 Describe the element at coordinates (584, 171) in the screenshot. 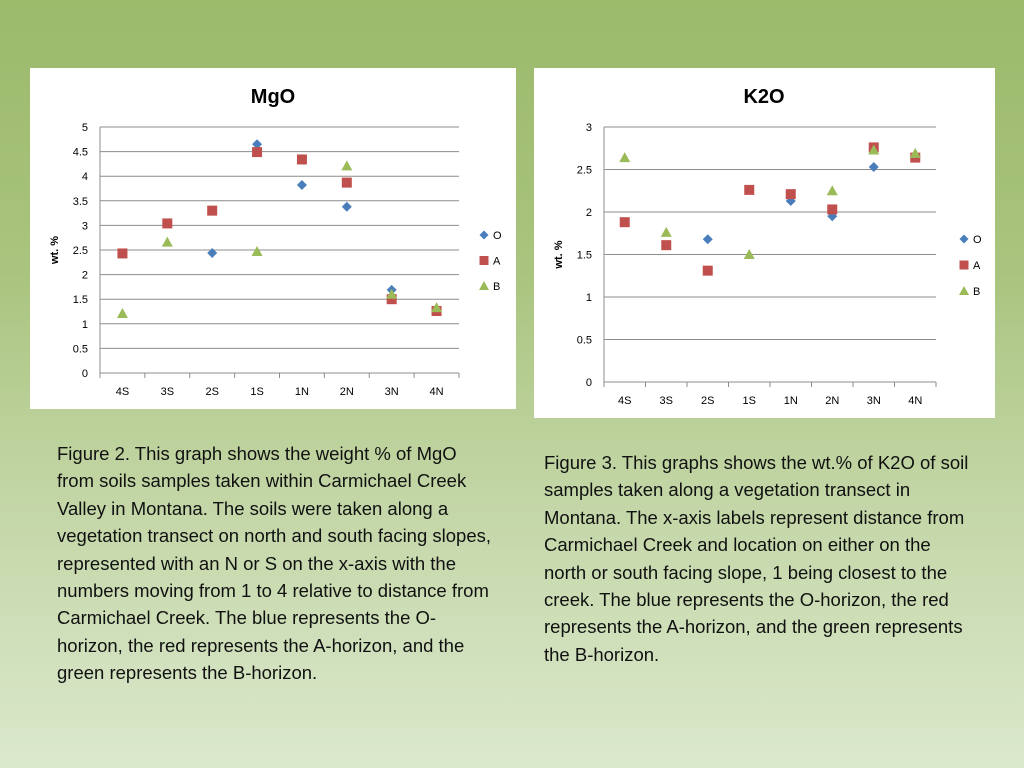

I see `k2o-y-tick-label: 2.5` at that location.